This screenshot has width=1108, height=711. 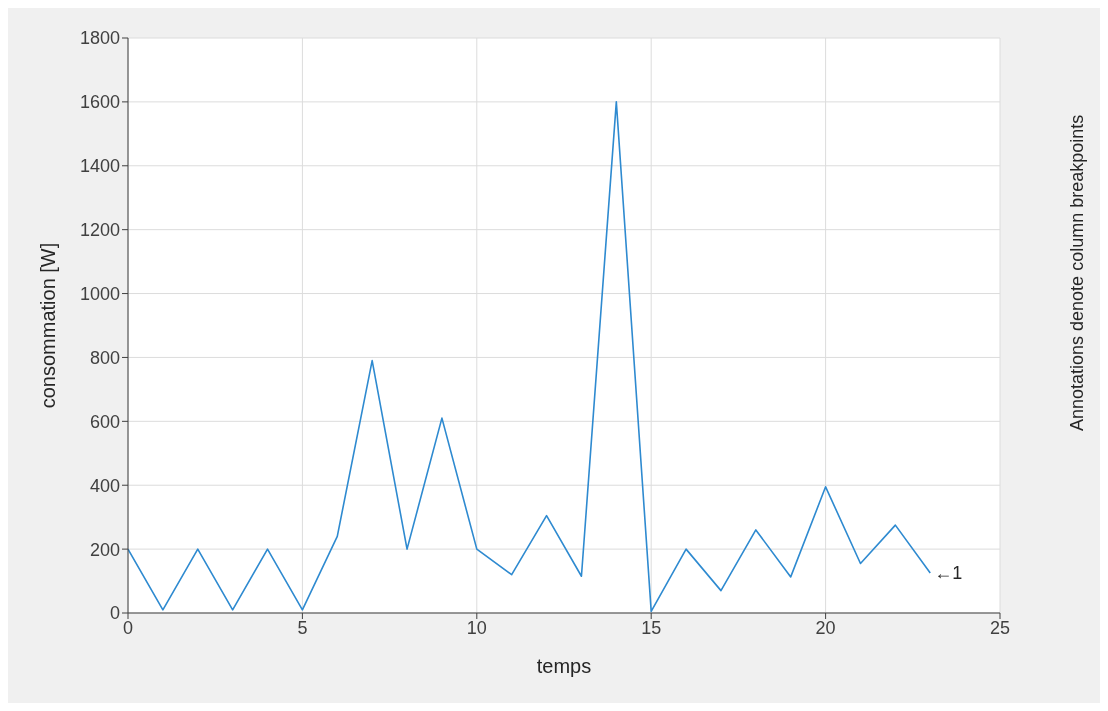 I want to click on y-axis-title: consommation [W], so click(x=48, y=325).